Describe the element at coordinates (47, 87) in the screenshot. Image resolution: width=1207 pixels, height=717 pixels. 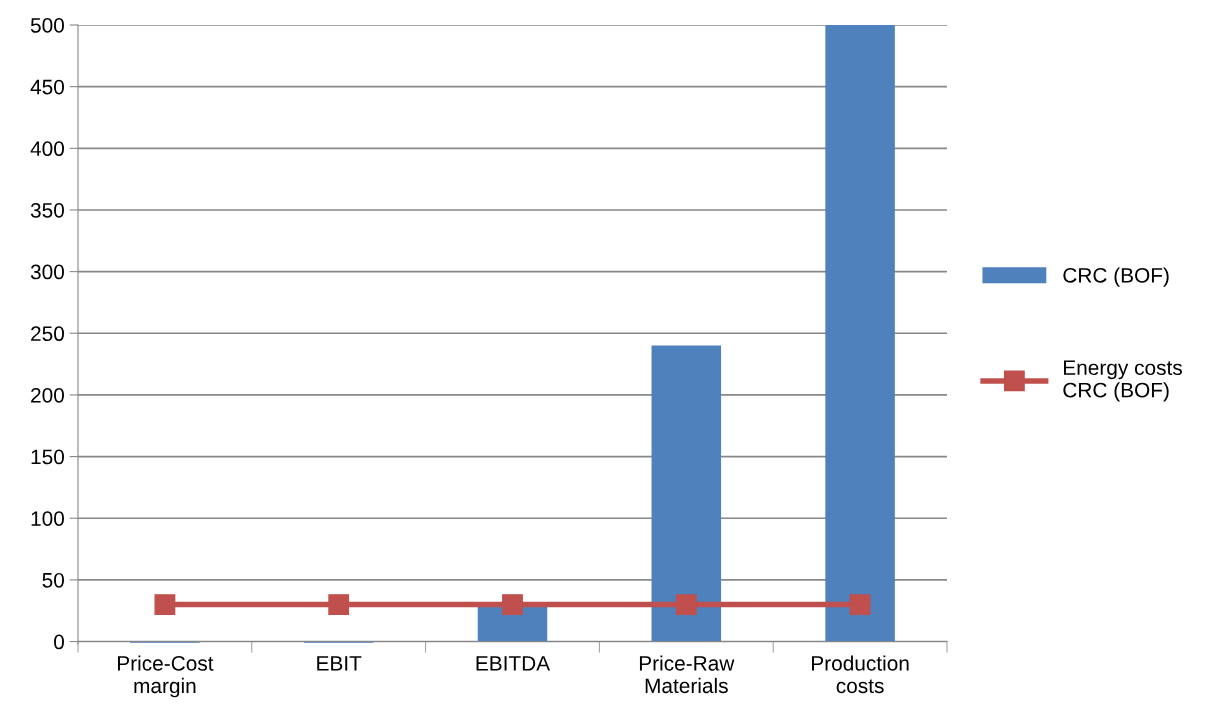
I see `y-tick-label: 450` at that location.